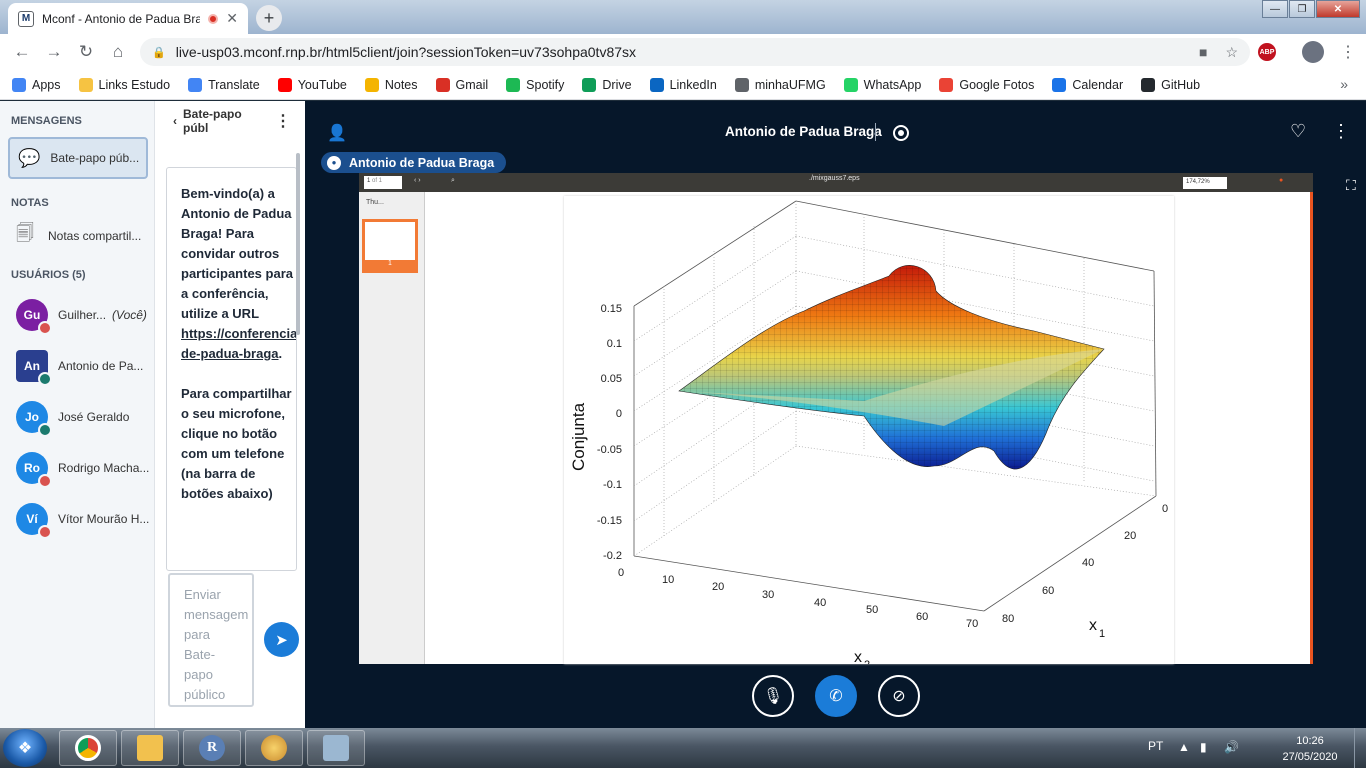 This screenshot has width=1366, height=768. Describe the element at coordinates (1165, 509) in the screenshot. I see `x1-tick: 0` at that location.